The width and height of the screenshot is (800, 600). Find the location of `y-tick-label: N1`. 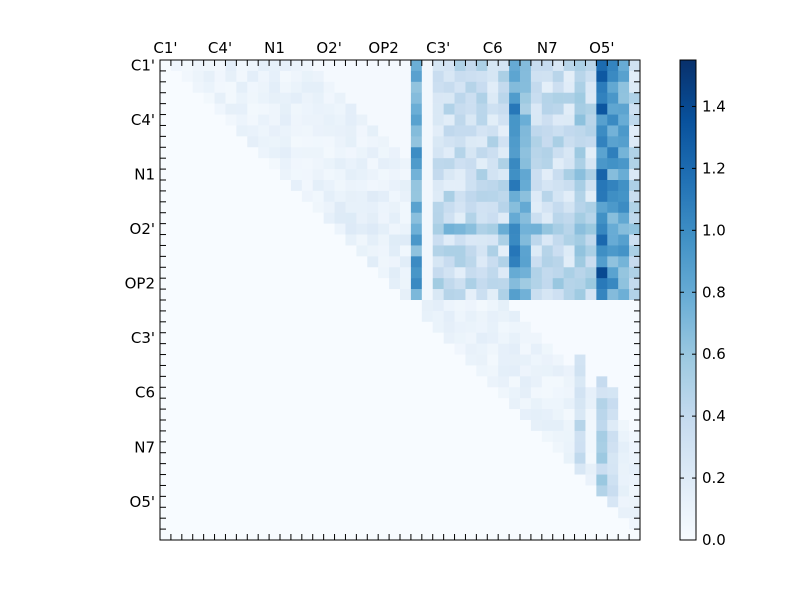

y-tick-label: N1 is located at coordinates (144, 175).